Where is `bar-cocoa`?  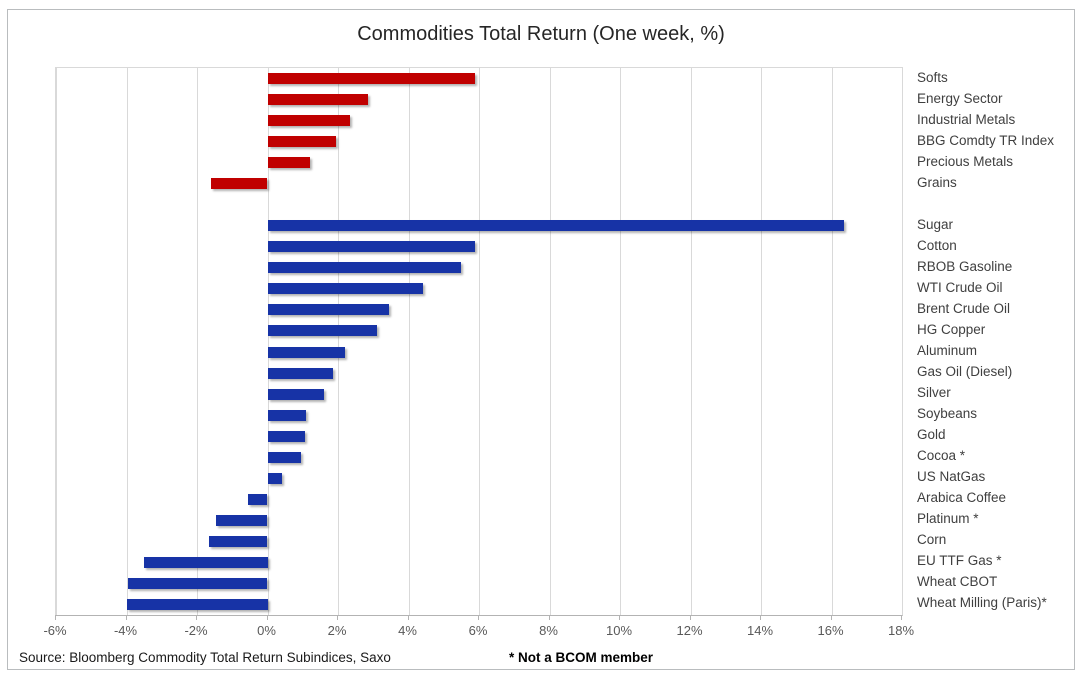
bar-cocoa is located at coordinates (284, 457).